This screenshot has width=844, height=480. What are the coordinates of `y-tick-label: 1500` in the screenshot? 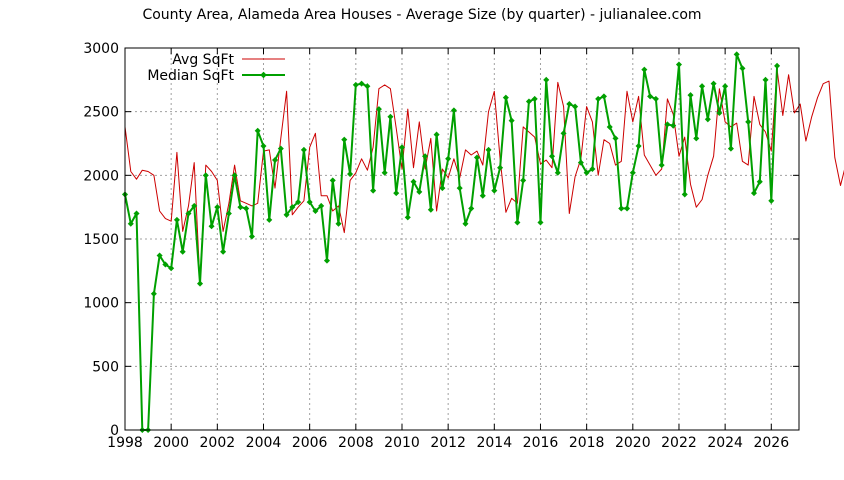 It's located at (101, 240).